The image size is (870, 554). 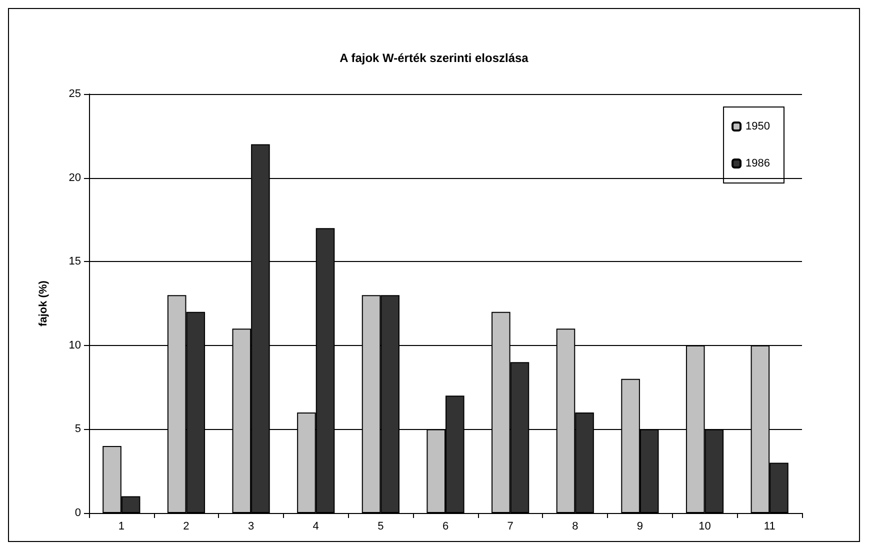 What do you see at coordinates (510, 526) in the screenshot?
I see `x-tick-label: 7` at bounding box center [510, 526].